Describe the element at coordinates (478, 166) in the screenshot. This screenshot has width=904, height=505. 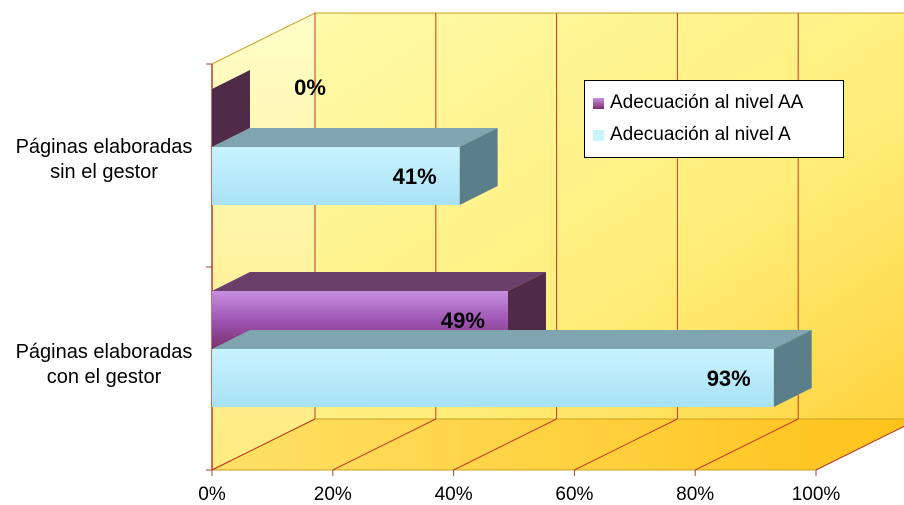
I see `bar-a-0-side` at that location.